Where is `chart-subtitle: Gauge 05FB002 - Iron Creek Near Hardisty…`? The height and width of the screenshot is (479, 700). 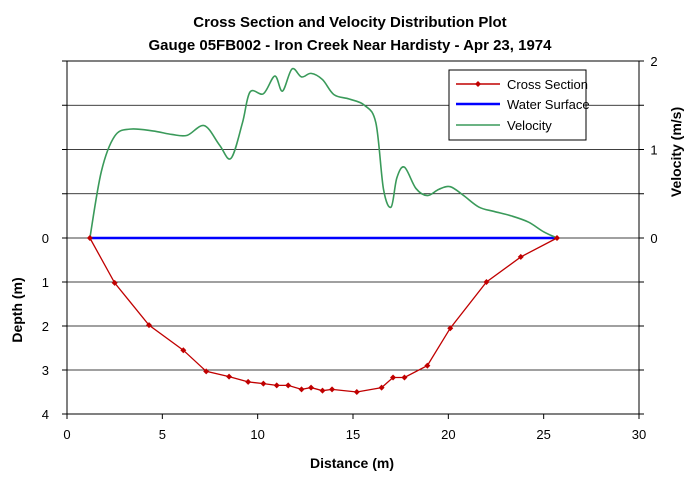 chart-subtitle: Gauge 05FB002 - Iron Creek Near Hardisty… is located at coordinates (351, 45).